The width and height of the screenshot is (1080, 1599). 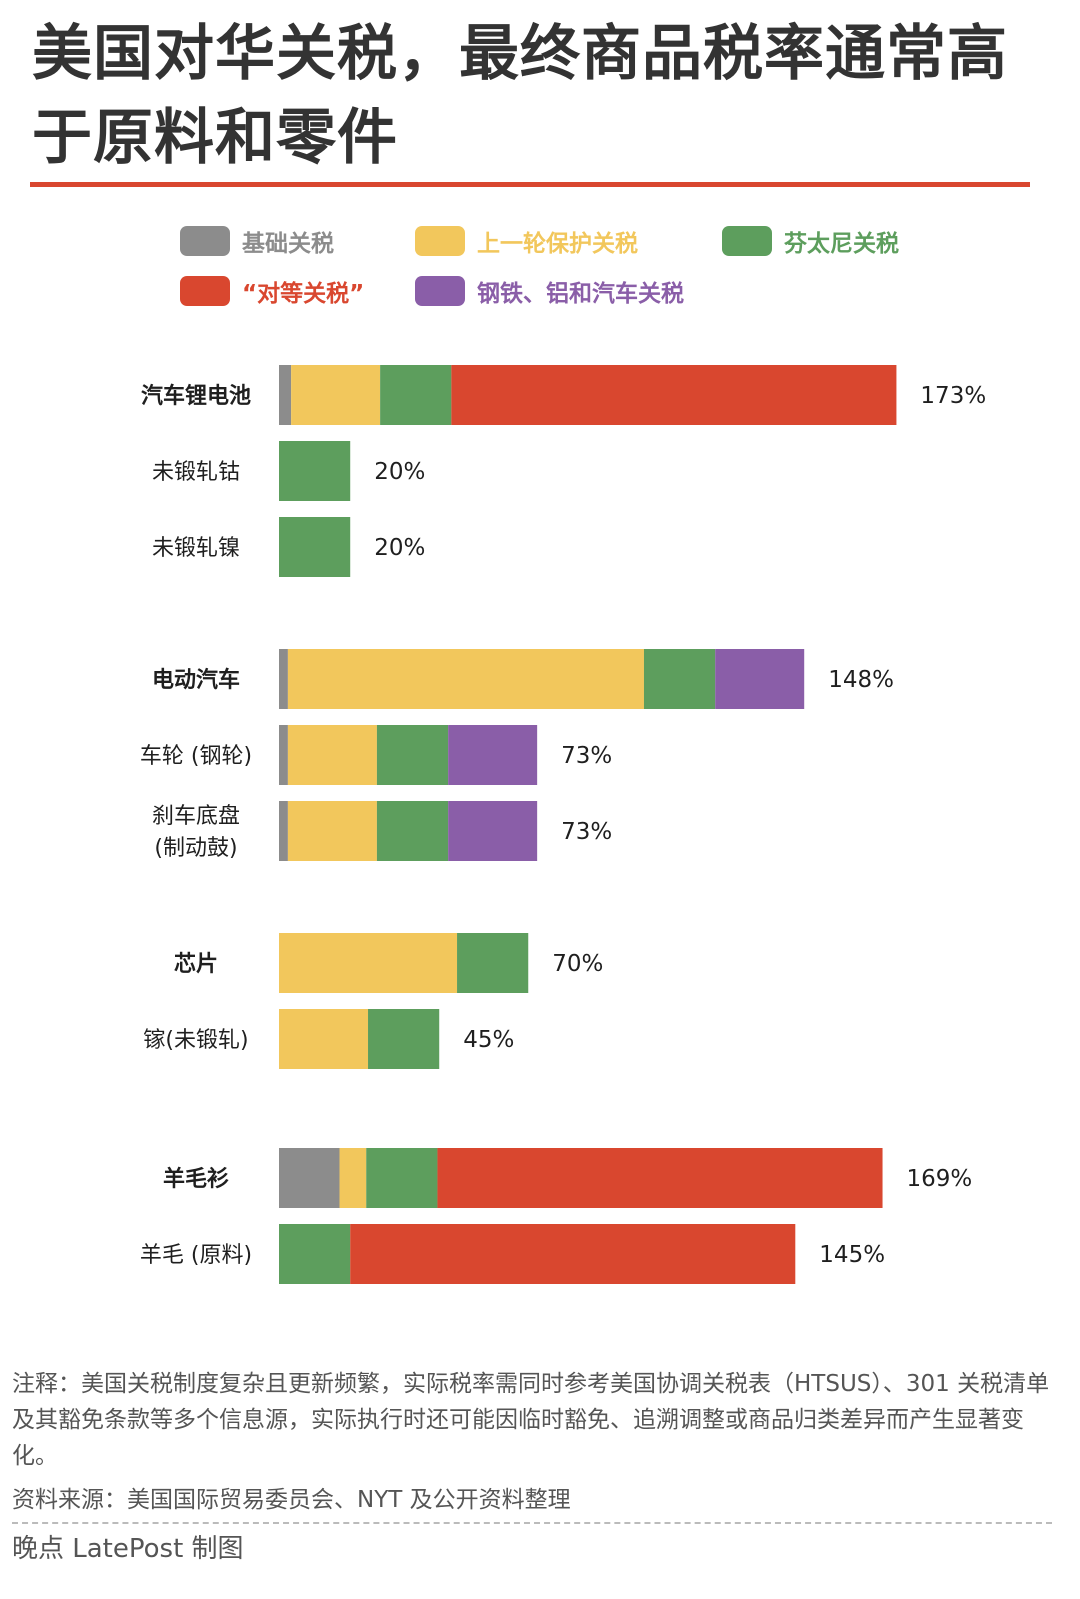 What do you see at coordinates (841, 244) in the screenshot?
I see `legend-label: 芬太尼关税` at bounding box center [841, 244].